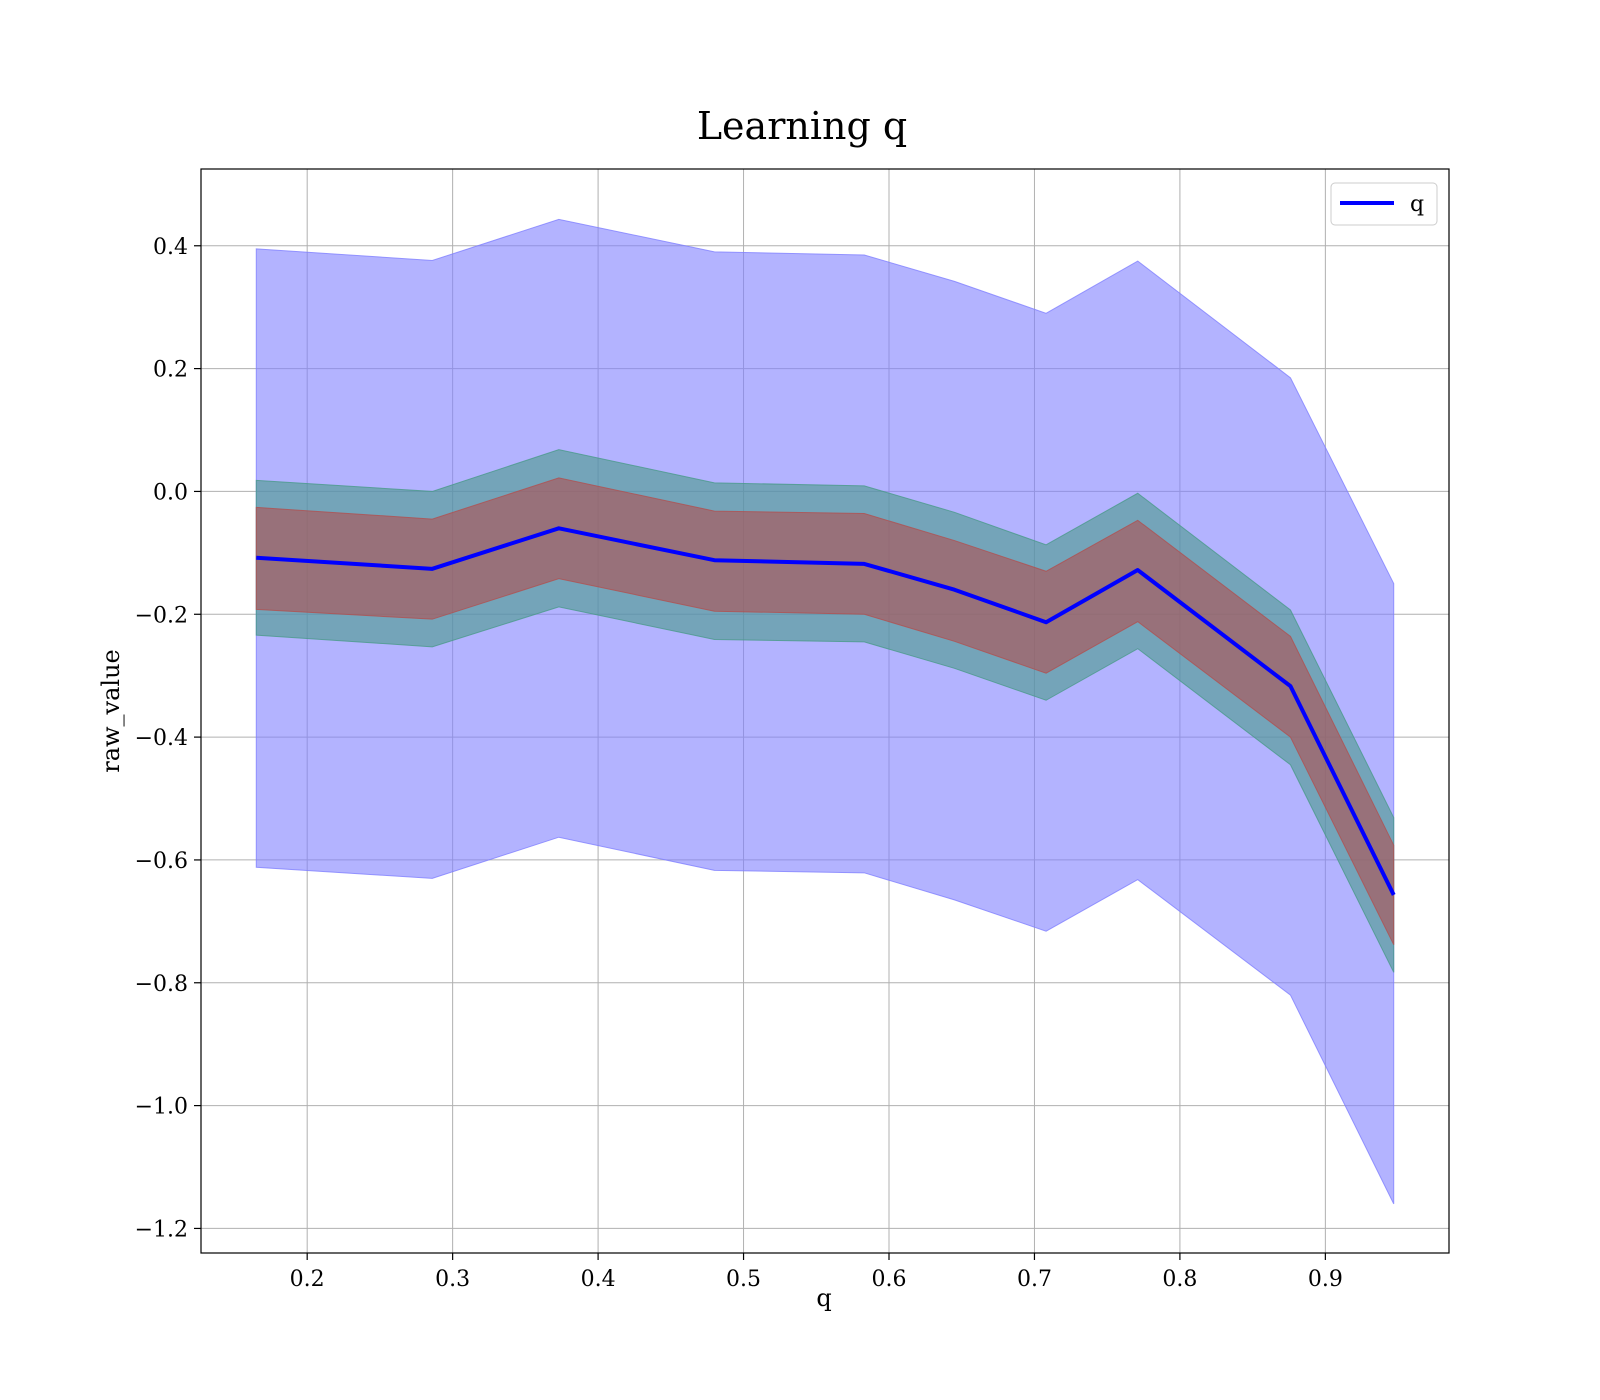  I want to click on y-tick-label: 0.0, so click(170, 492).